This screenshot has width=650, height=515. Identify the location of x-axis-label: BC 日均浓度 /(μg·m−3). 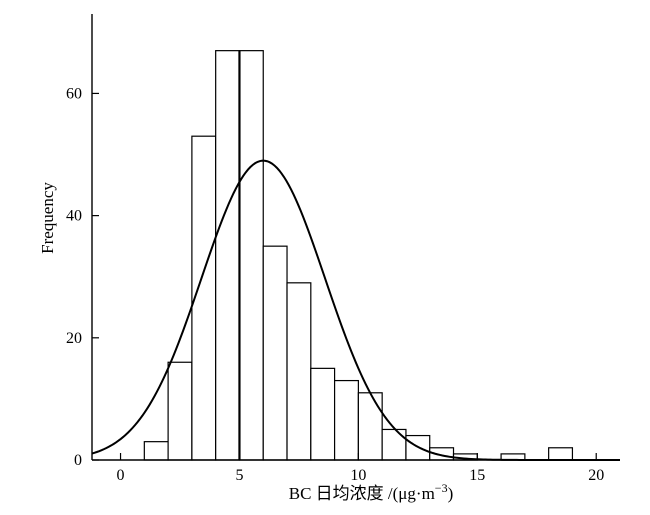
(371, 492).